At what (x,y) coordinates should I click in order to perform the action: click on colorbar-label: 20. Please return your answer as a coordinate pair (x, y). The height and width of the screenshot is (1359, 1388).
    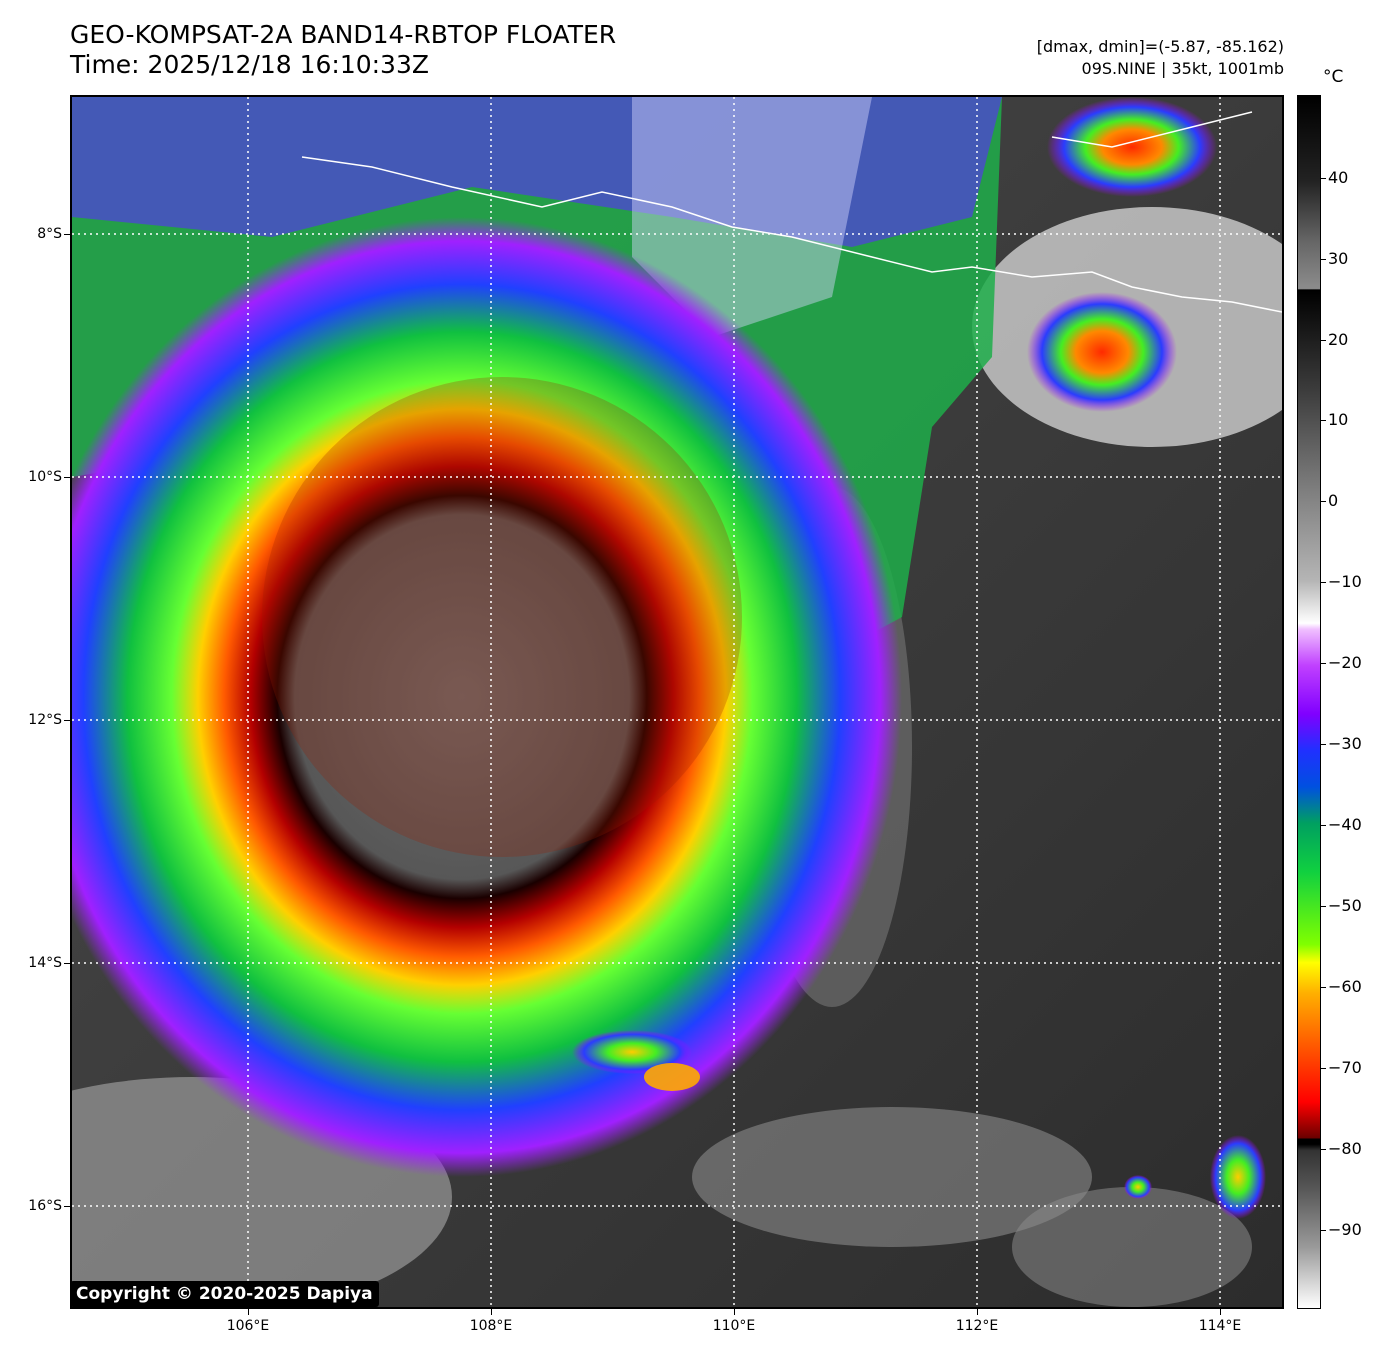
    Looking at the image, I should click on (1338, 339).